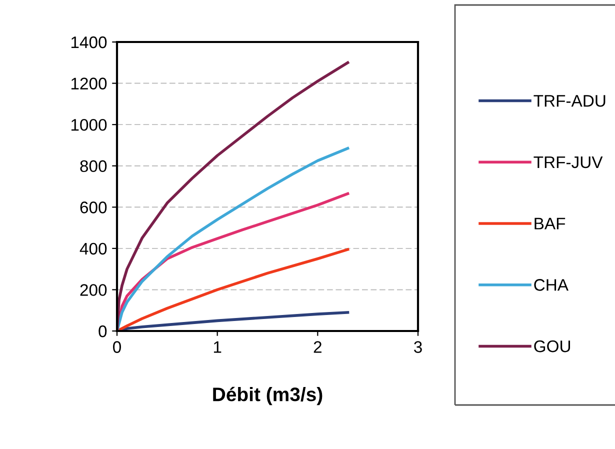 Image resolution: width=615 pixels, height=449 pixels. What do you see at coordinates (93, 166) in the screenshot?
I see `y-tick-label: 800` at bounding box center [93, 166].